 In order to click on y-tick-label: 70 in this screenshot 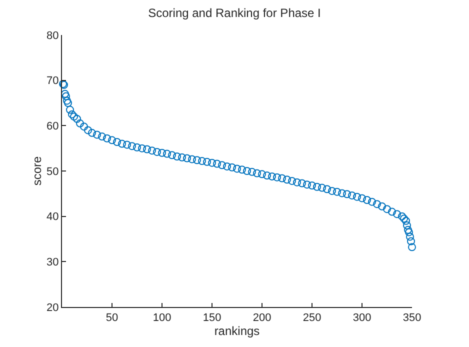, I will do `click(52, 81)`.